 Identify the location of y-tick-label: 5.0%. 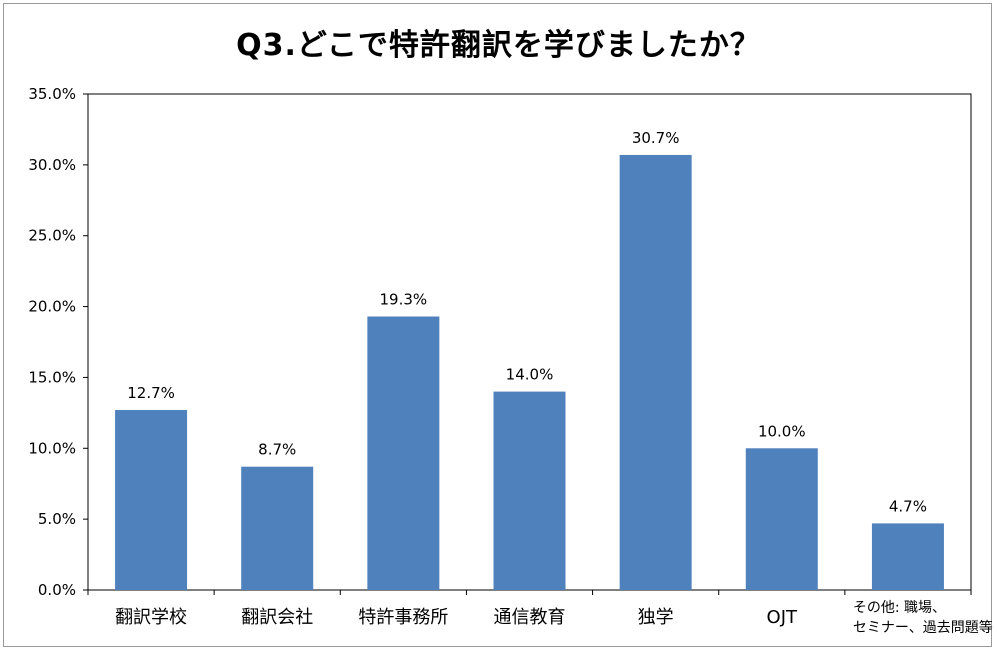
(57, 519).